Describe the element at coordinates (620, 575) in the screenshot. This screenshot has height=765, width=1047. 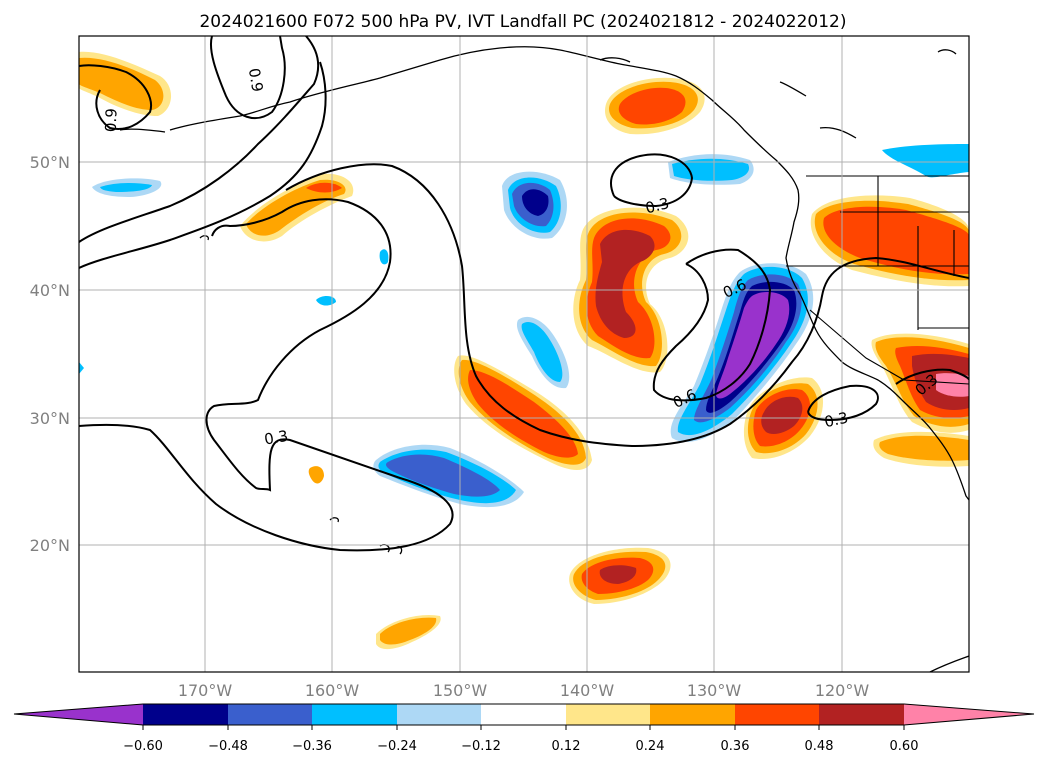
I see `anomaly-red-18n` at that location.